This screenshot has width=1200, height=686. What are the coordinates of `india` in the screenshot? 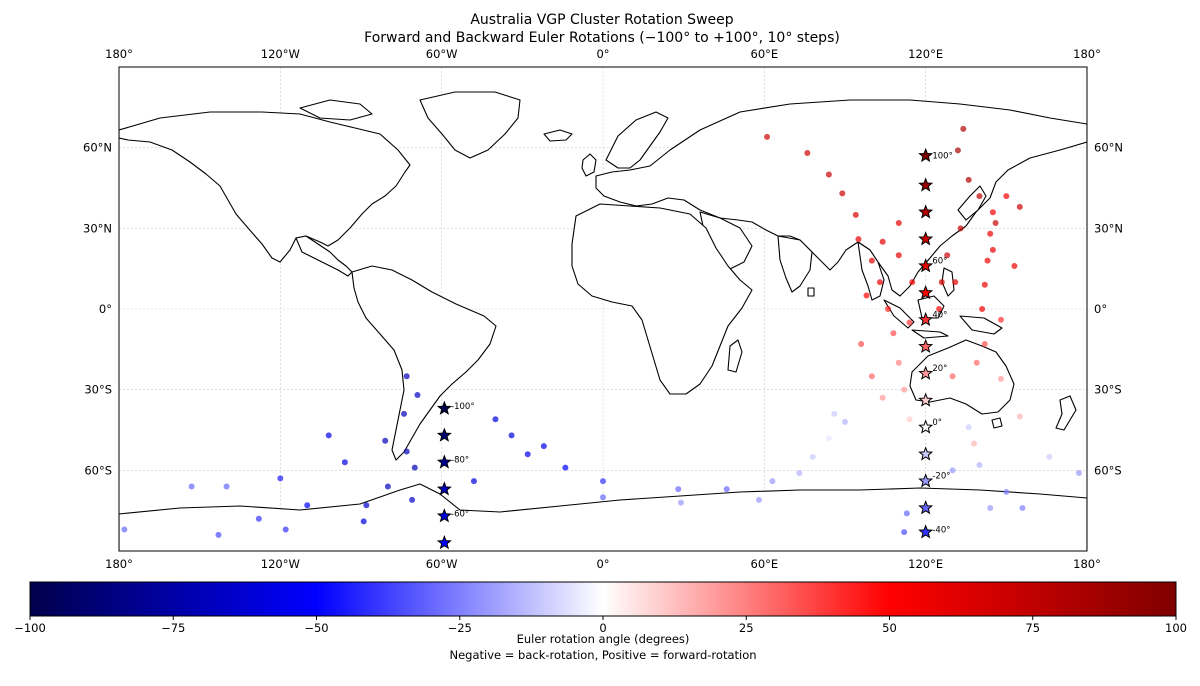 It's located at (795, 264).